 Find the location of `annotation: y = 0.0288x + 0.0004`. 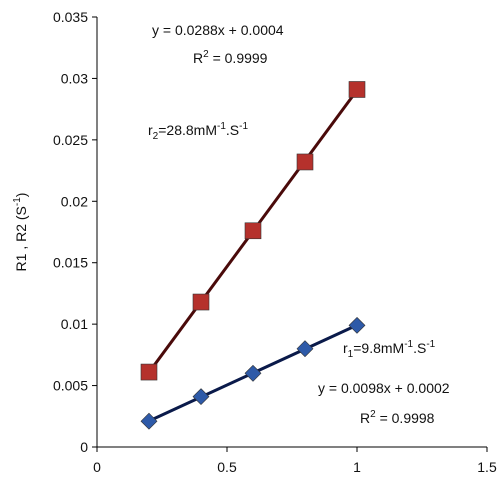

annotation: y = 0.0288x + 0.0004 is located at coordinates (218, 30).